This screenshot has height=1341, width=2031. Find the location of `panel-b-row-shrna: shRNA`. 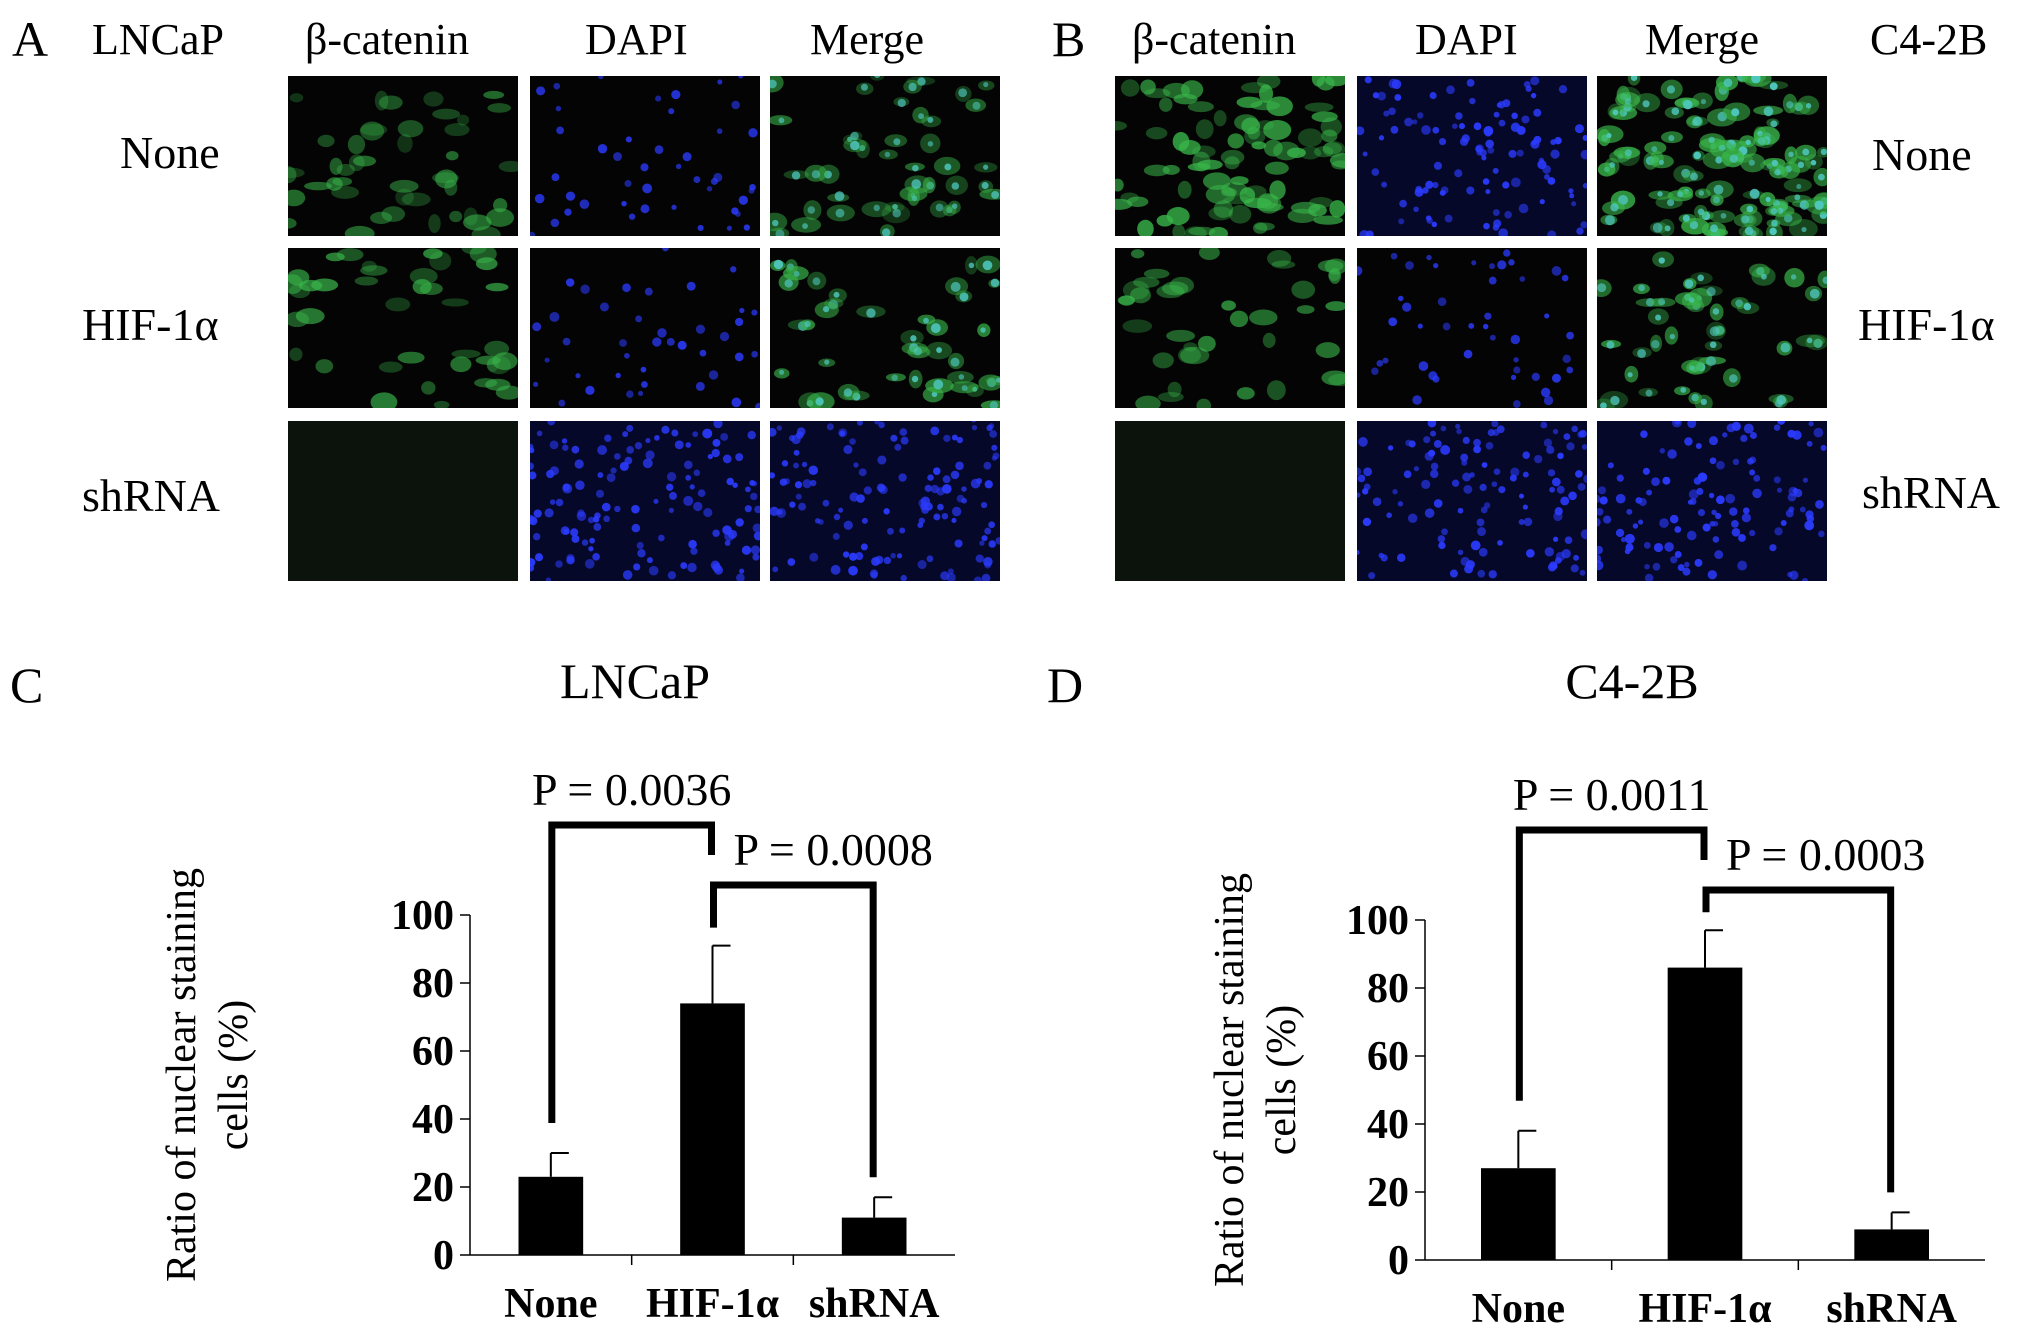

panel-b-row-shrna: shRNA is located at coordinates (1931, 492).